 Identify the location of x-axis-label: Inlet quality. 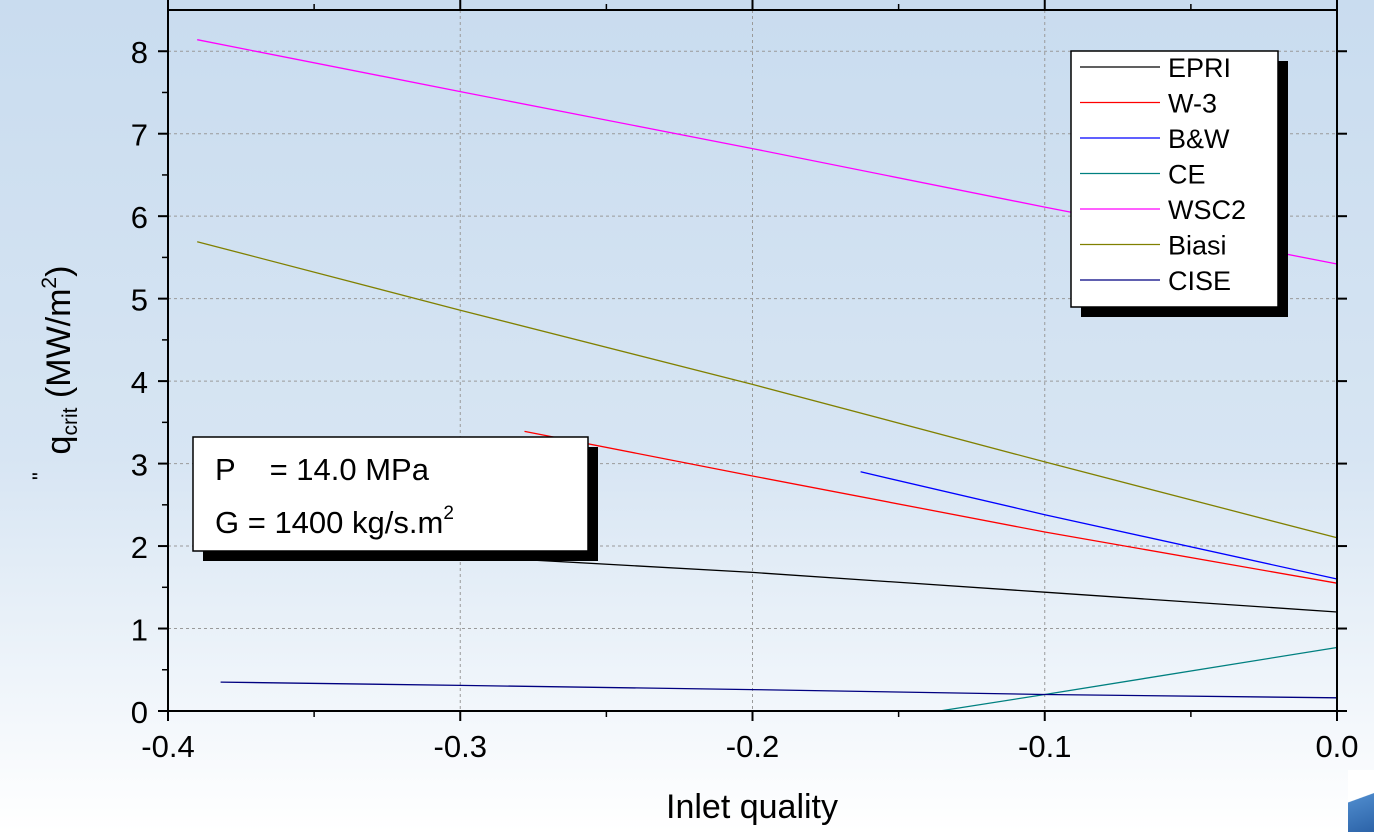
(752, 807).